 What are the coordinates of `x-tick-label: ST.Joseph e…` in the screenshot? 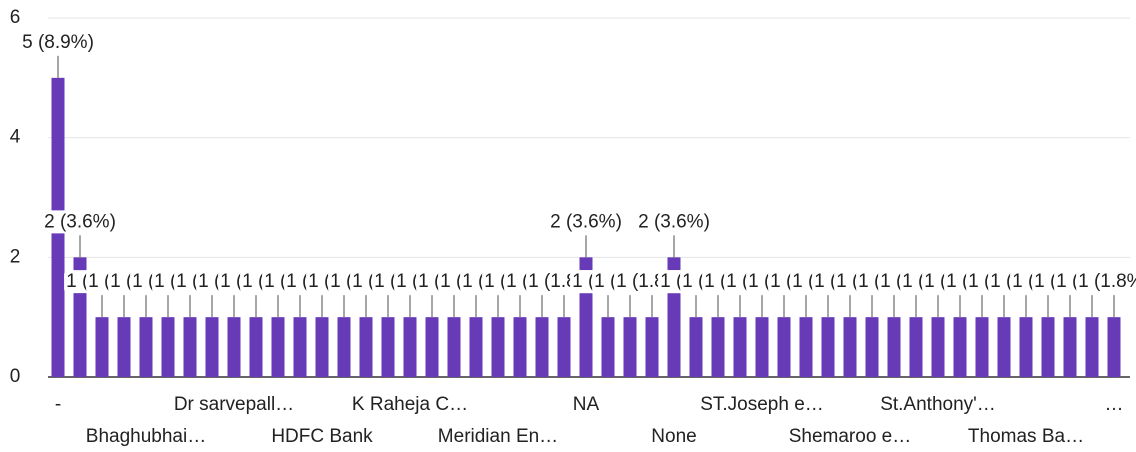 It's located at (762, 404).